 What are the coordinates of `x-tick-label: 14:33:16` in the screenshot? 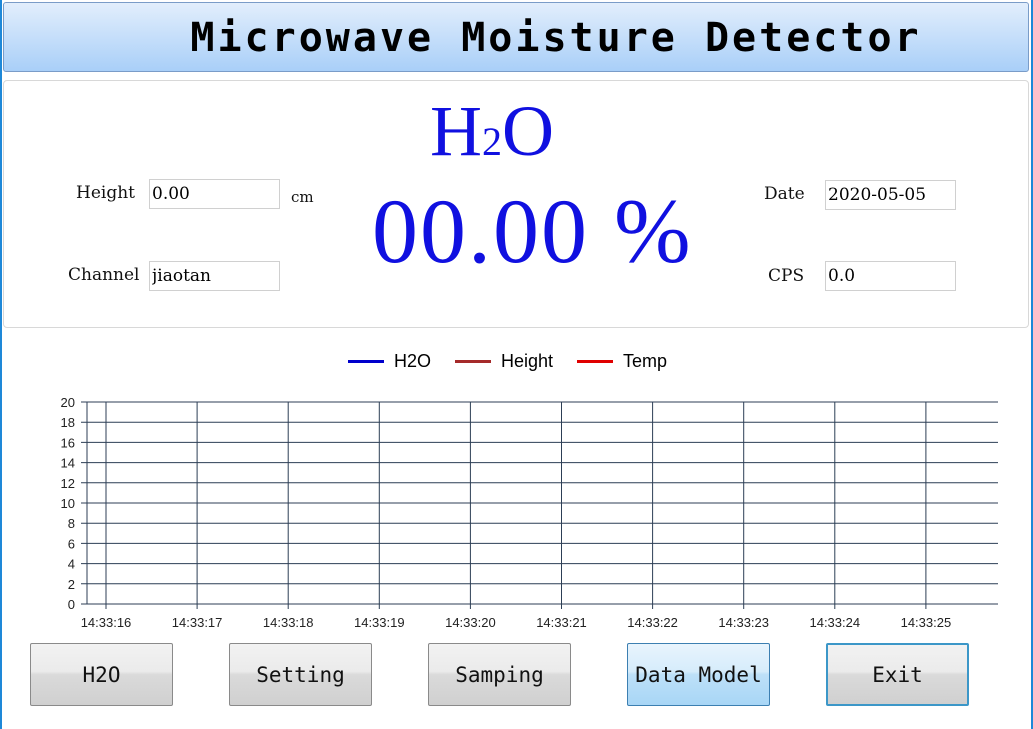 It's located at (106, 622).